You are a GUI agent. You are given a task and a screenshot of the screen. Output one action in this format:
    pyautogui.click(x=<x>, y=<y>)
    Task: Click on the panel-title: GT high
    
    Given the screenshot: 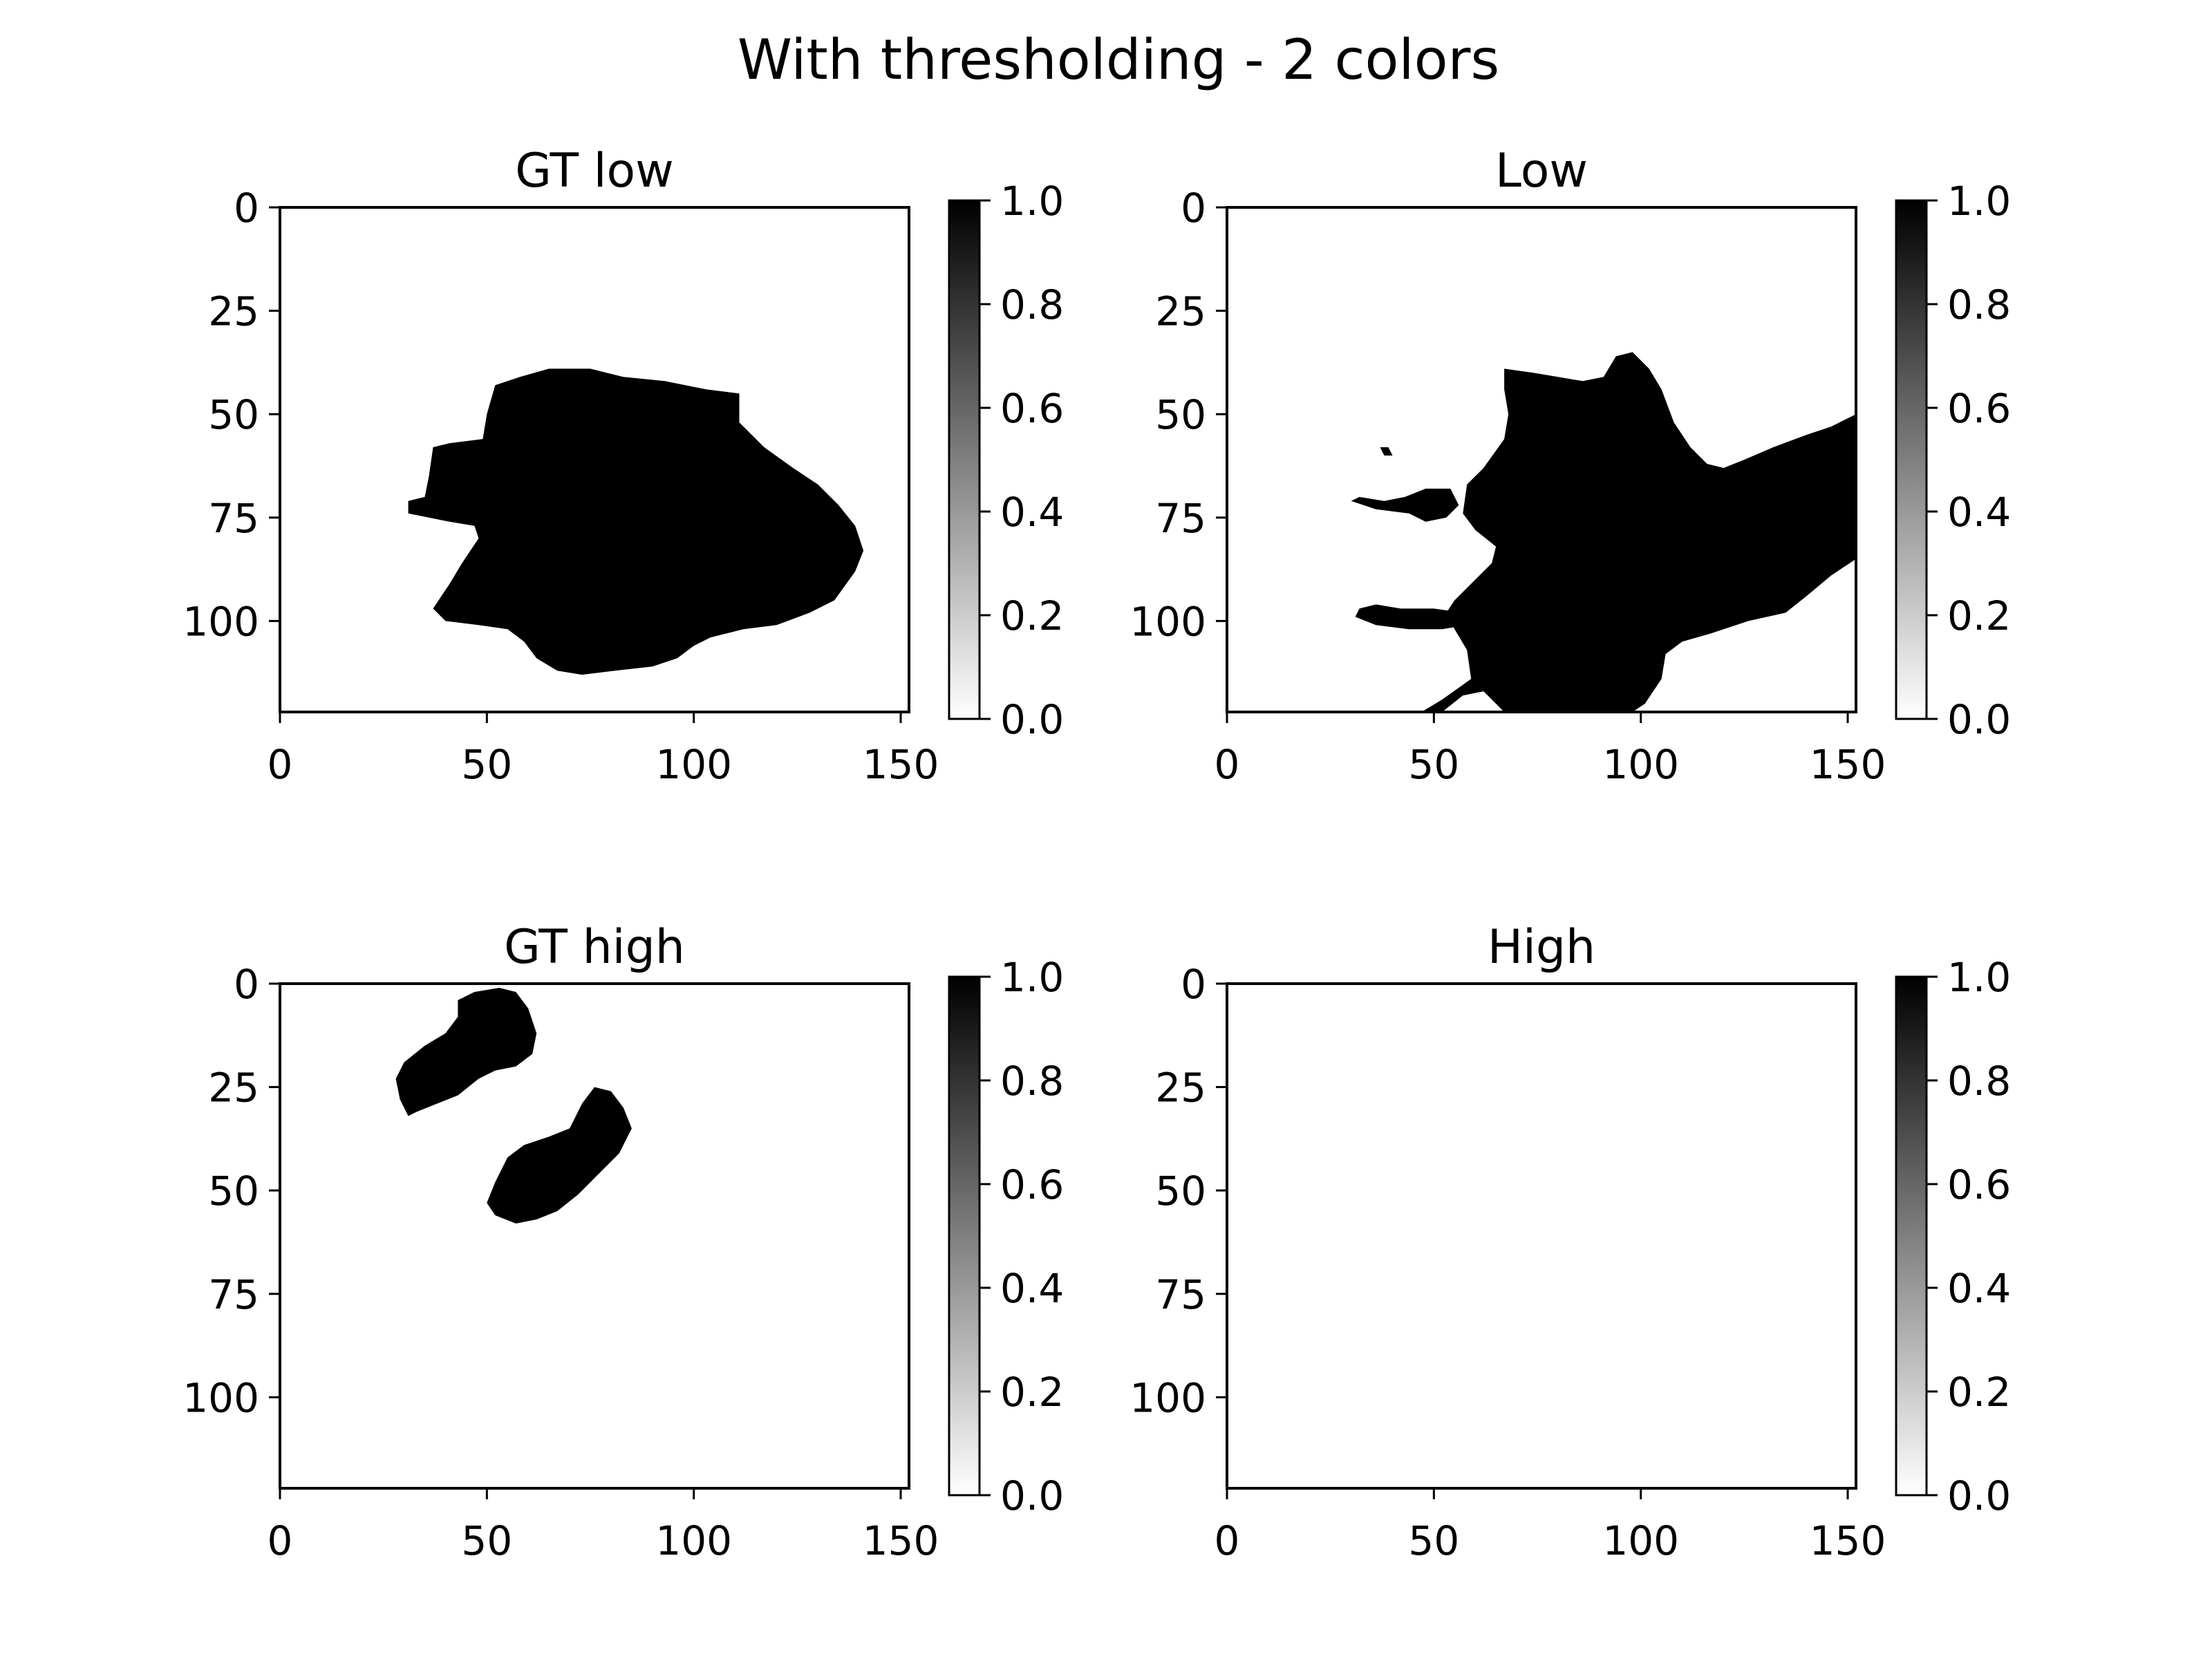 What is the action you would take?
    pyautogui.click(x=595, y=948)
    